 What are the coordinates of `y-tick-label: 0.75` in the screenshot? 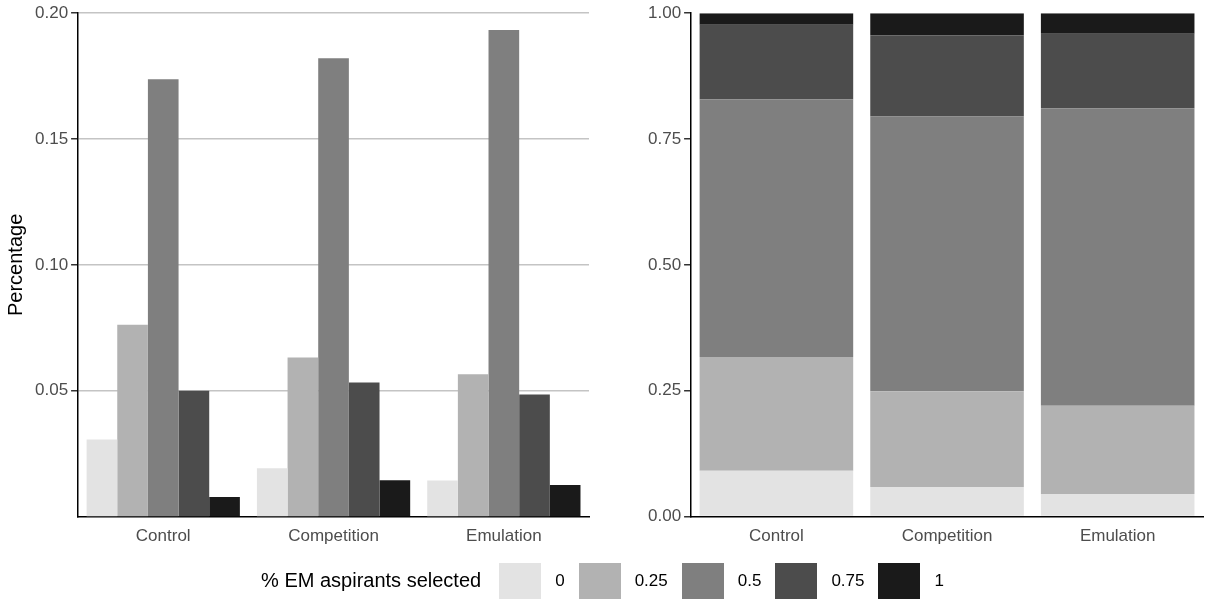 It's located at (664, 138).